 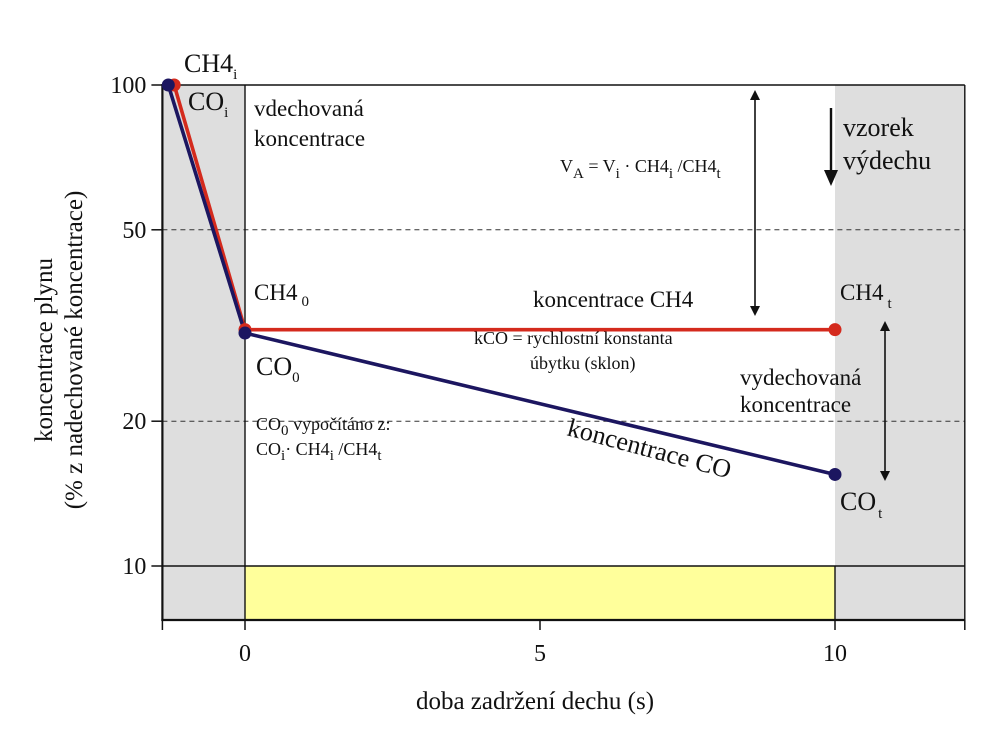 I want to click on y-tick-label: 50, so click(x=134, y=231).